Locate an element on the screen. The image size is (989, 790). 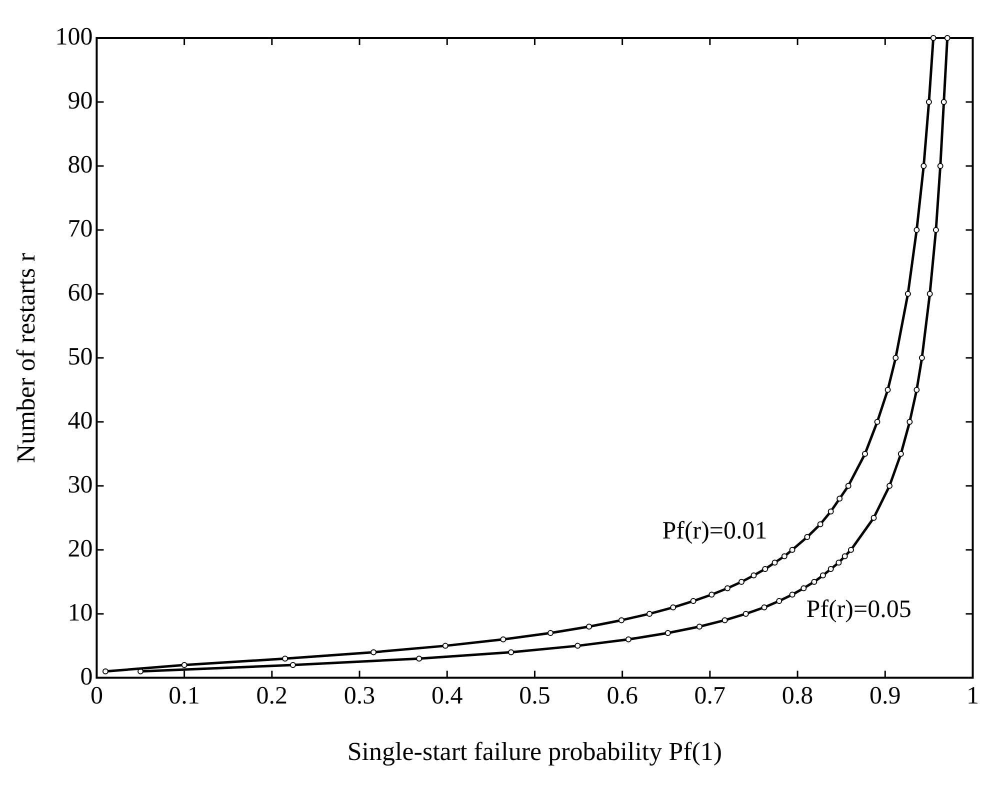
y-tick-label: 50 is located at coordinates (80, 356).